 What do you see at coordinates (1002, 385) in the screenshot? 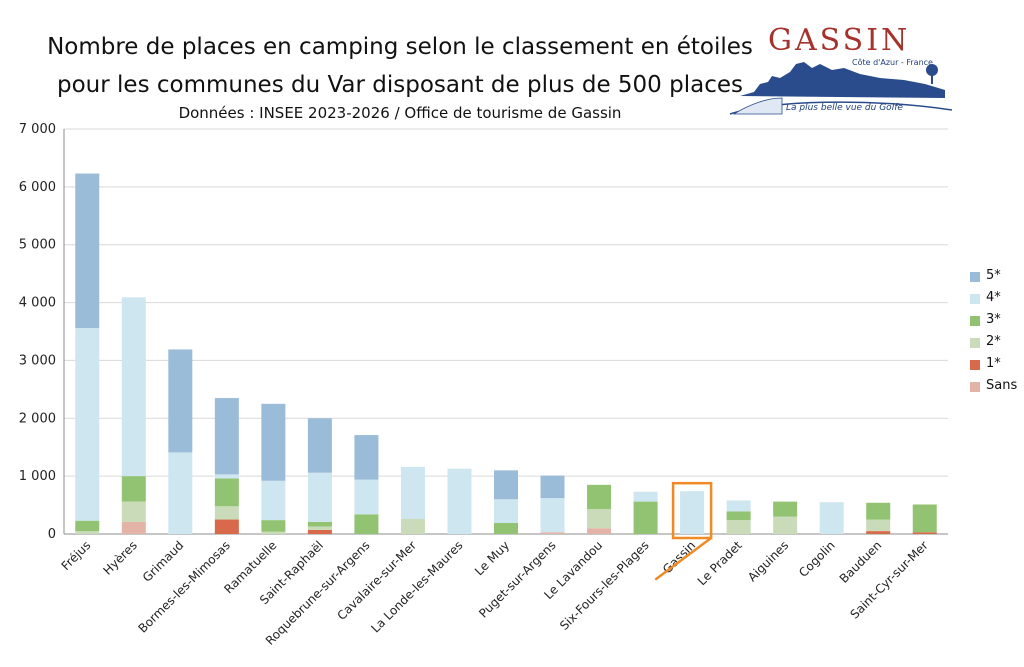
I see `legend-label-sans: Sans` at bounding box center [1002, 385].